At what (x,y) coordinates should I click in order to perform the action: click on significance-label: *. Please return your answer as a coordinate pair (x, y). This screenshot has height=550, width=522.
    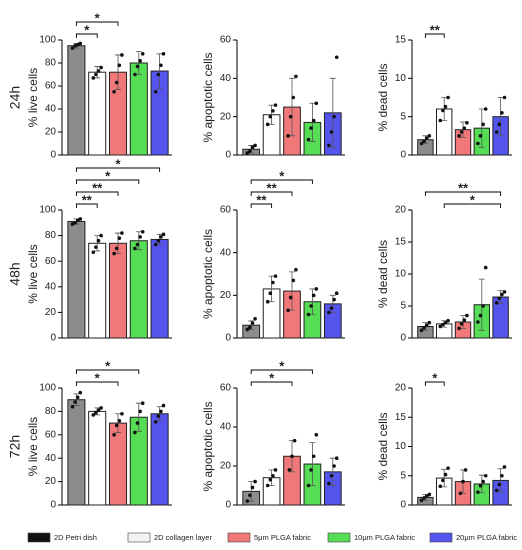
    Looking at the image, I should click on (282, 175).